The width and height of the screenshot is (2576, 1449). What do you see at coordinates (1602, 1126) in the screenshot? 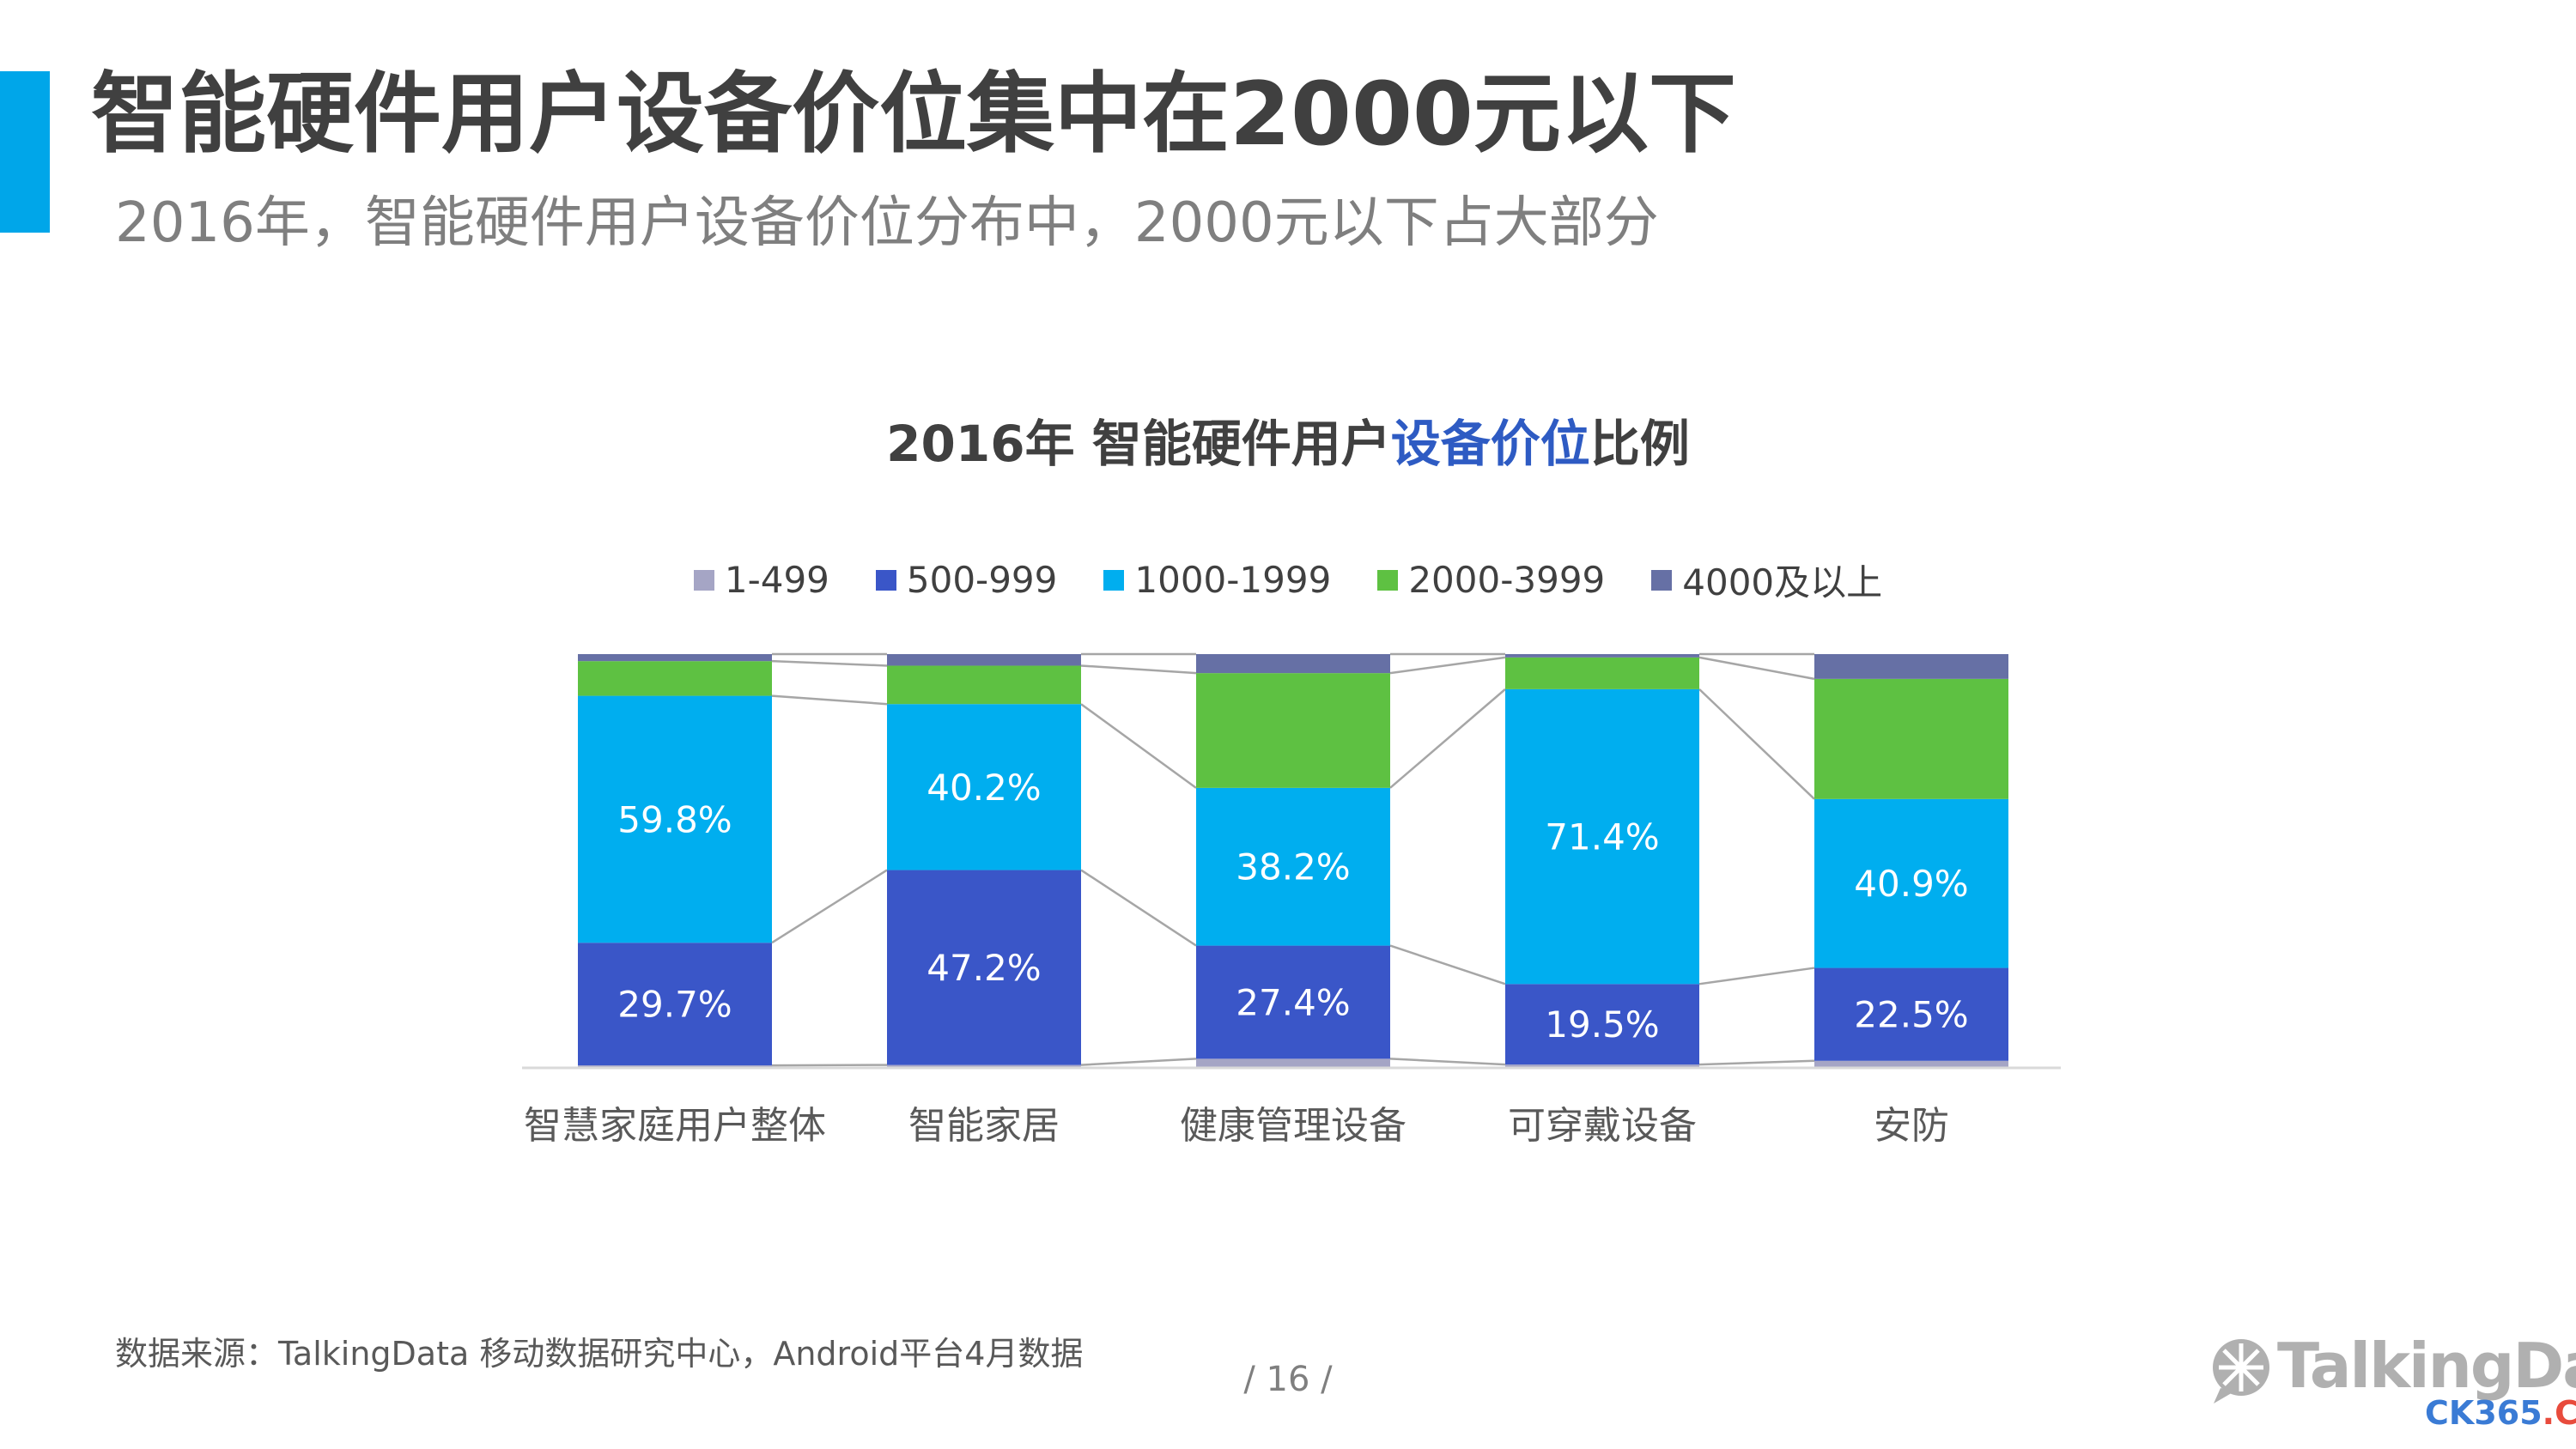
I see `category-label-3: 可穿戴设备` at bounding box center [1602, 1126].